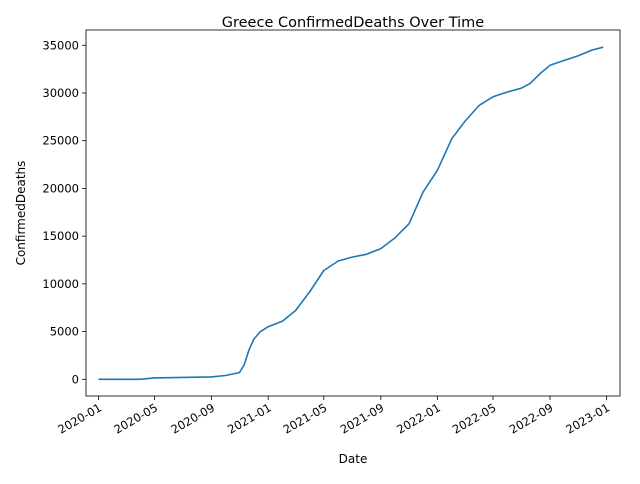  What do you see at coordinates (64, 332) in the screenshot?
I see `y-tick-label-1: 5000` at bounding box center [64, 332].